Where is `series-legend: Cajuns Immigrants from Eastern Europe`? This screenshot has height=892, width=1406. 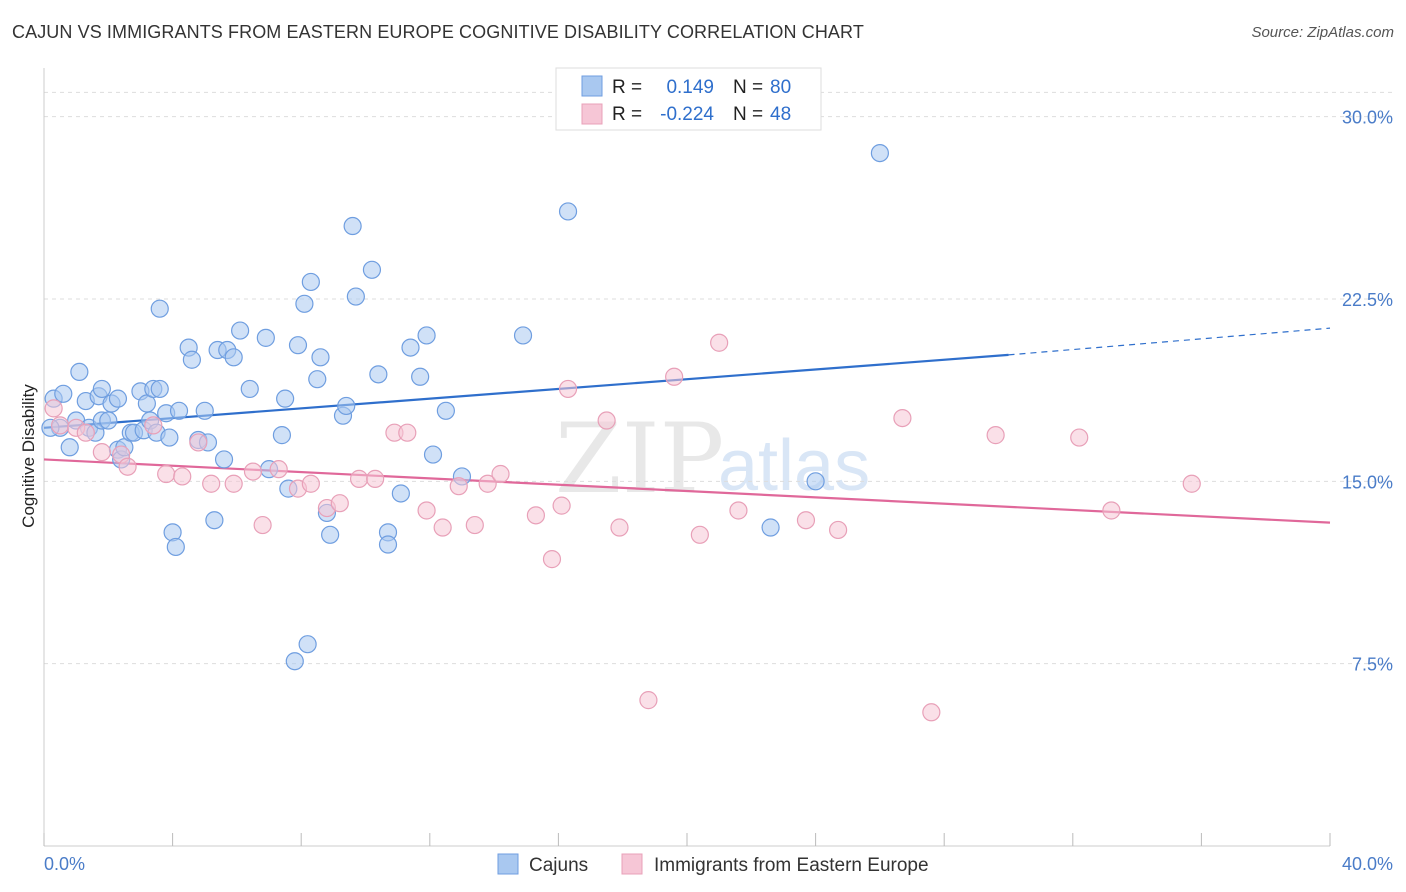 series-legend: Cajuns Immigrants from Eastern Europe is located at coordinates (713, 864).